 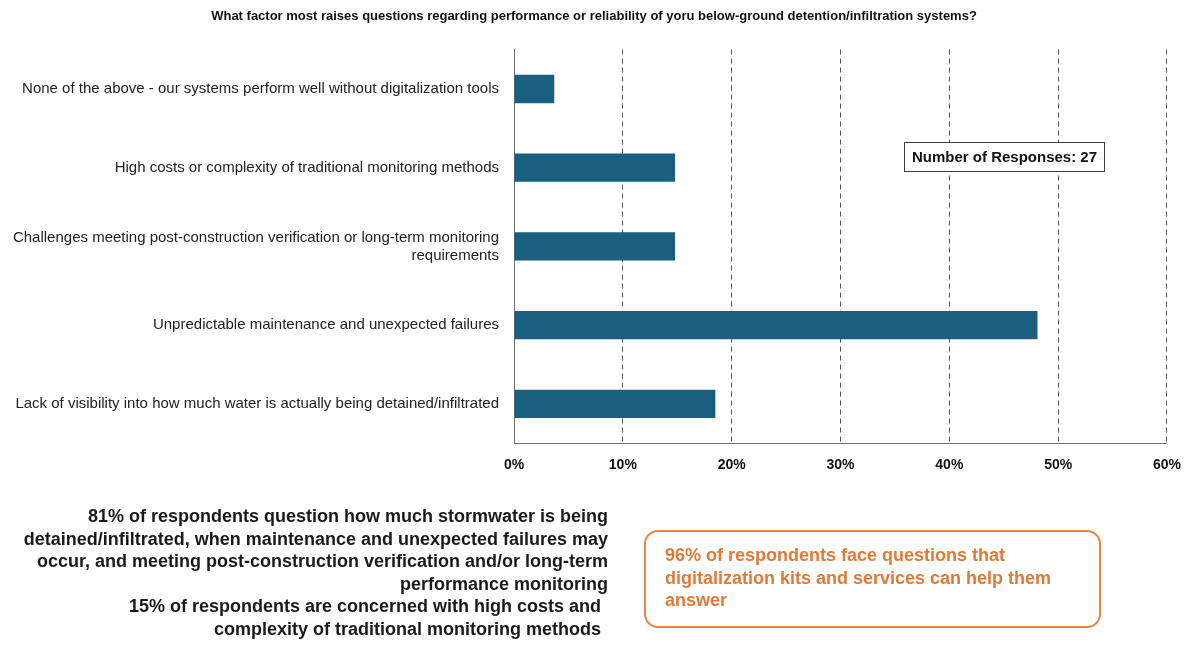 I want to click on x-tick-label: 10%, so click(x=623, y=464).